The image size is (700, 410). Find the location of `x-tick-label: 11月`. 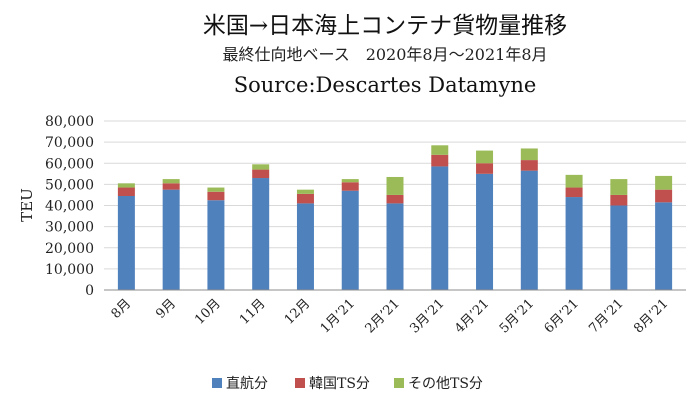

x-tick-label: 11月 is located at coordinates (252, 311).